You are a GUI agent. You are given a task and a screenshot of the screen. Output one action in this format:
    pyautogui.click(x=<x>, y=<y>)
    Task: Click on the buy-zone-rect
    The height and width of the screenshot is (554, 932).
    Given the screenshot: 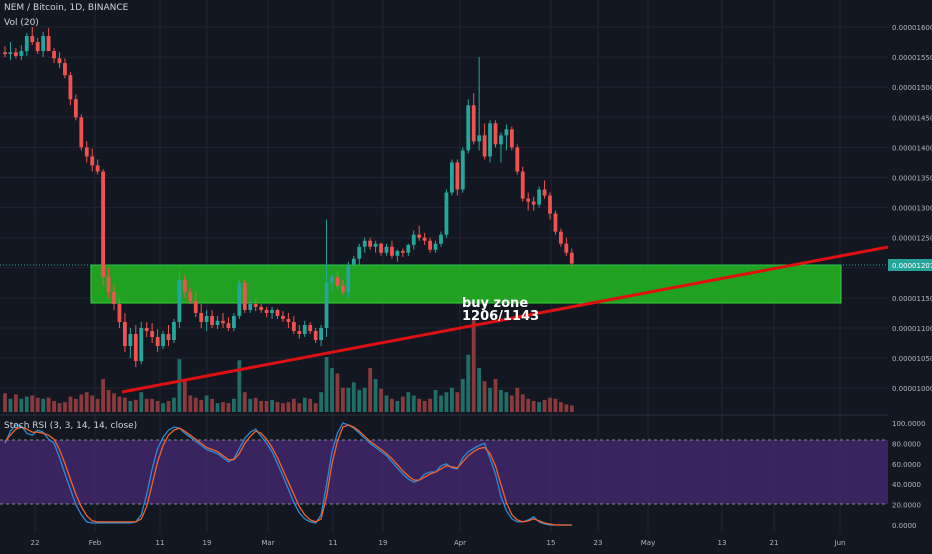 What is the action you would take?
    pyautogui.click(x=466, y=284)
    